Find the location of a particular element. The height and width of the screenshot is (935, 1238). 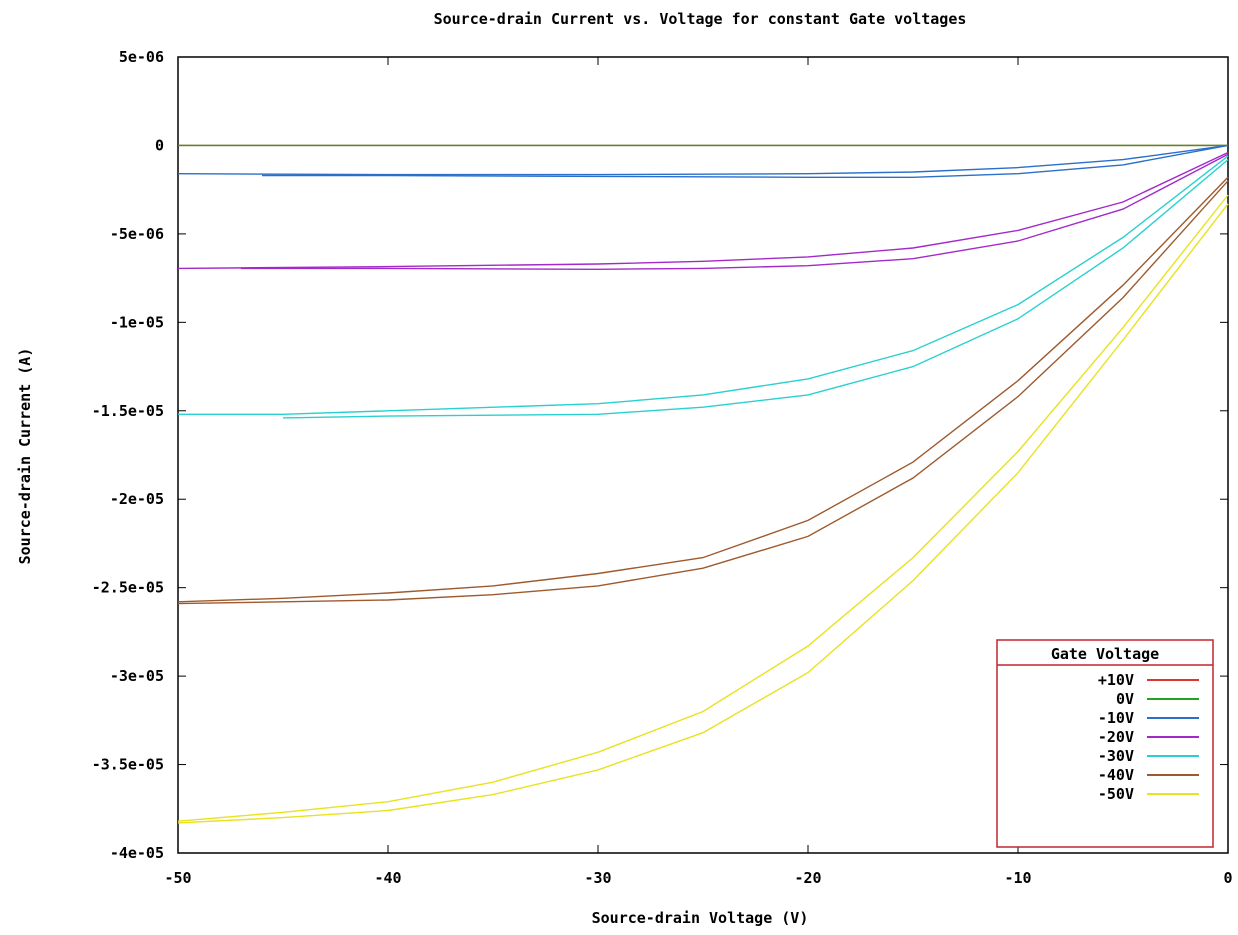

legend-label: +10V is located at coordinates (1116, 680).